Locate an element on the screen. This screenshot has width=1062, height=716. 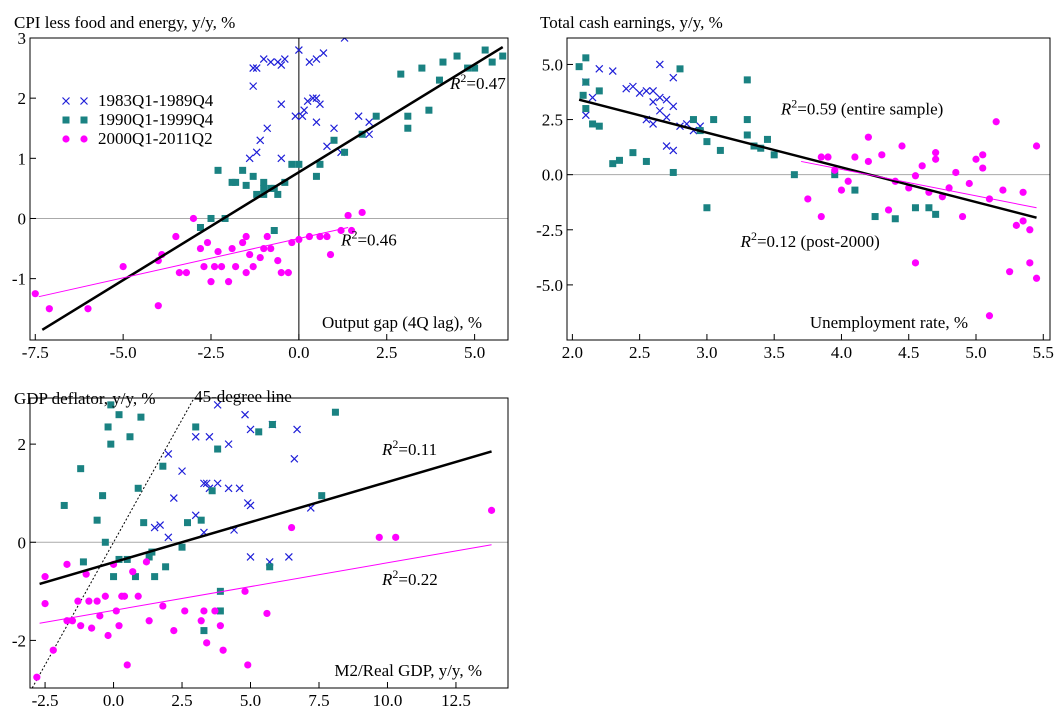
annotation: R2=0.46 is located at coordinates (368, 239).